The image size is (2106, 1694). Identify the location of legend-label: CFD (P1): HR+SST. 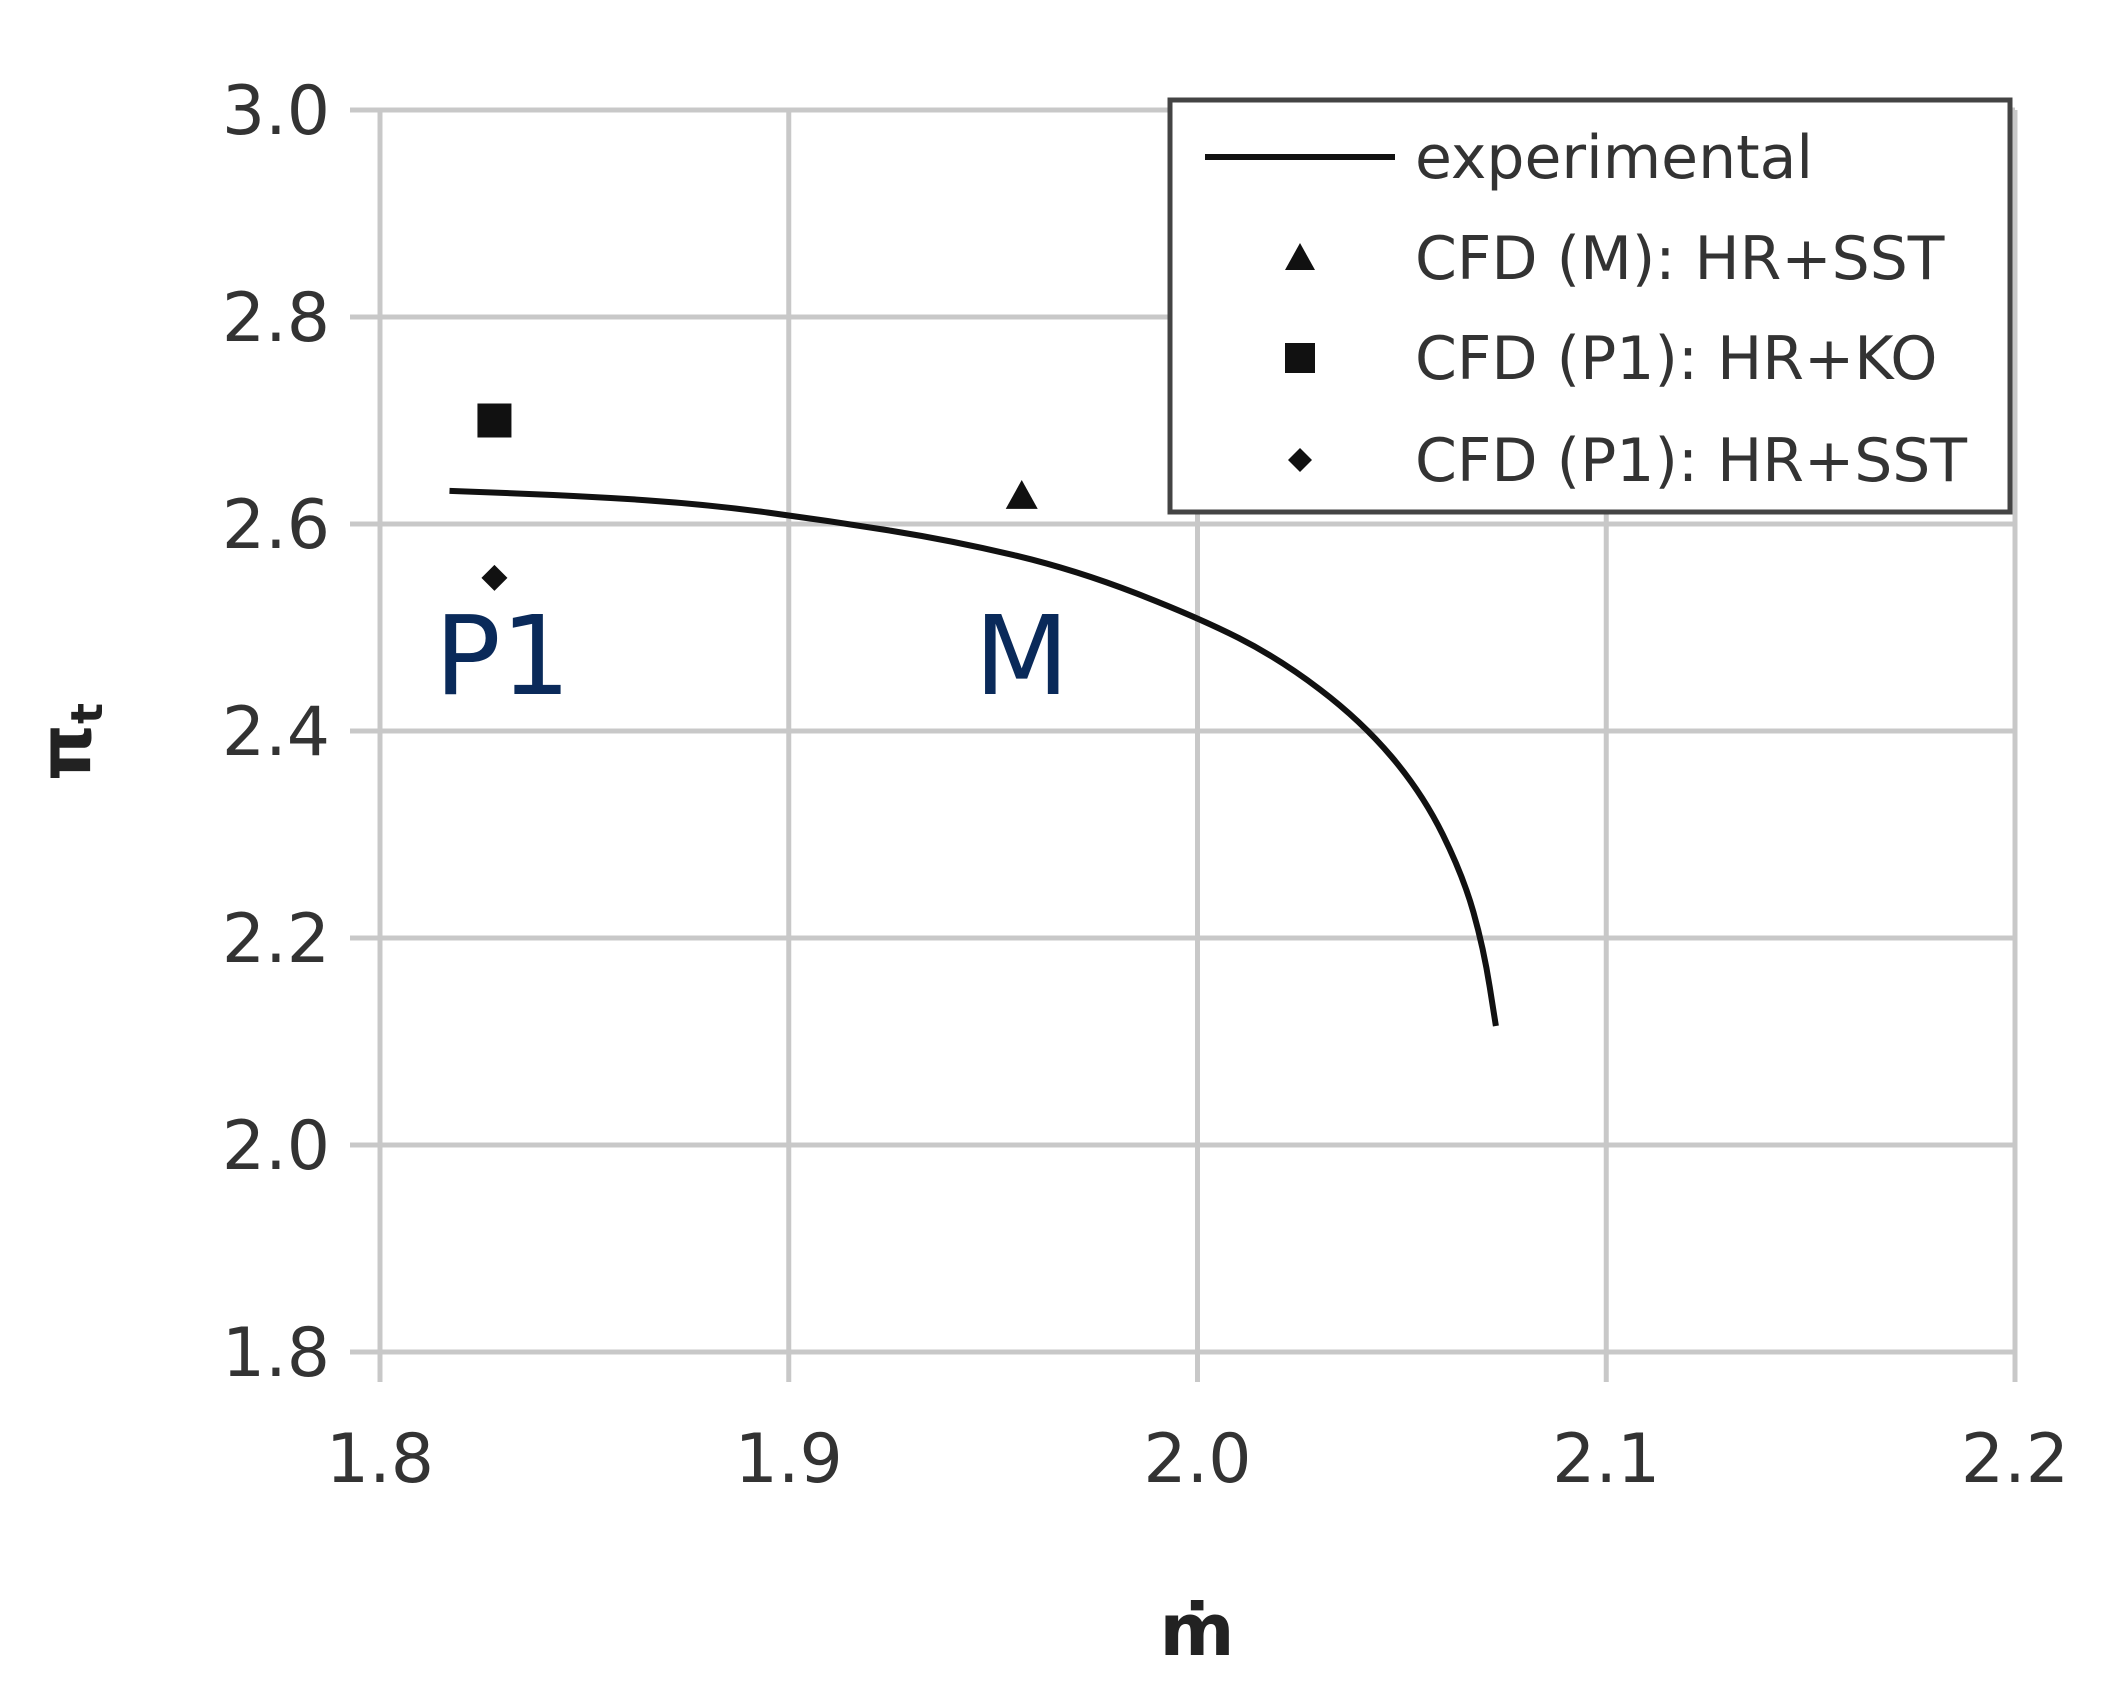
(1691, 461).